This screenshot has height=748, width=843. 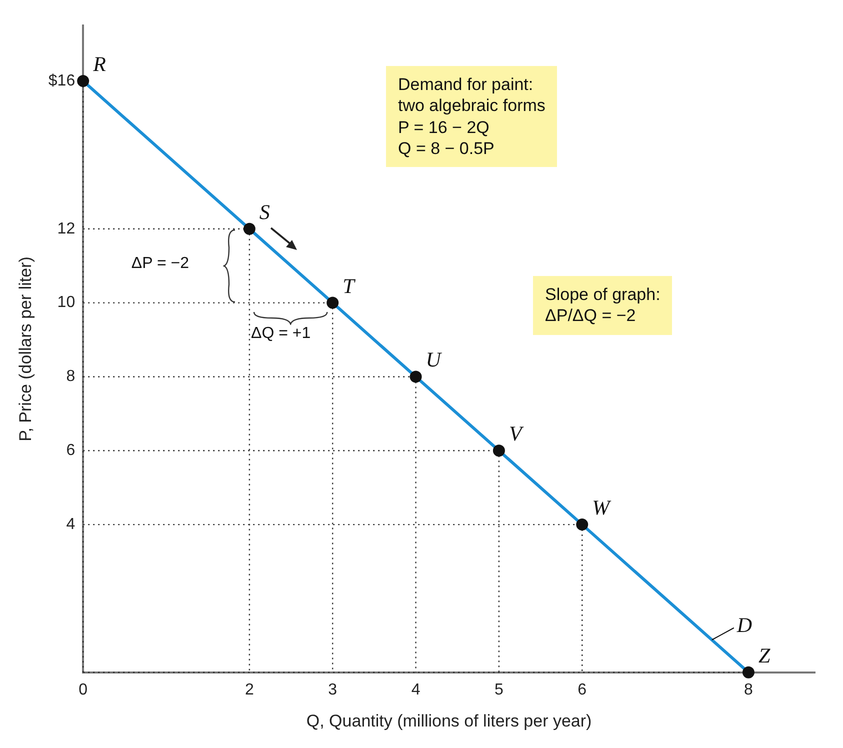 I want to click on y-tick-label: 4, so click(x=71, y=524).